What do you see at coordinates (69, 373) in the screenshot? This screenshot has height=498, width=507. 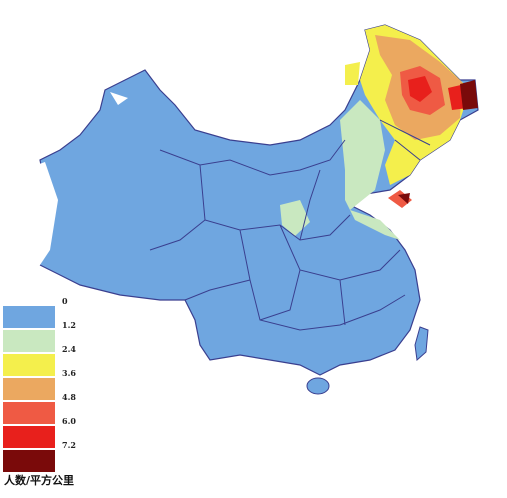 I see `legend-label: 3.6` at bounding box center [69, 373].